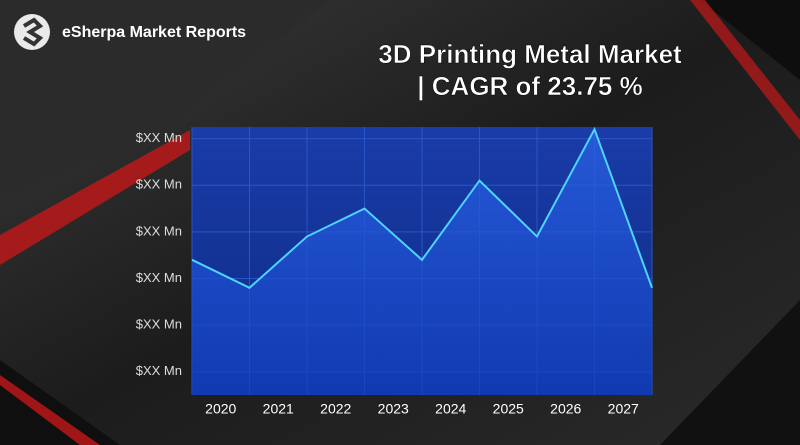 This screenshot has height=445, width=800. Describe the element at coordinates (508, 409) in the screenshot. I see `x-tick-label: 2025` at that location.